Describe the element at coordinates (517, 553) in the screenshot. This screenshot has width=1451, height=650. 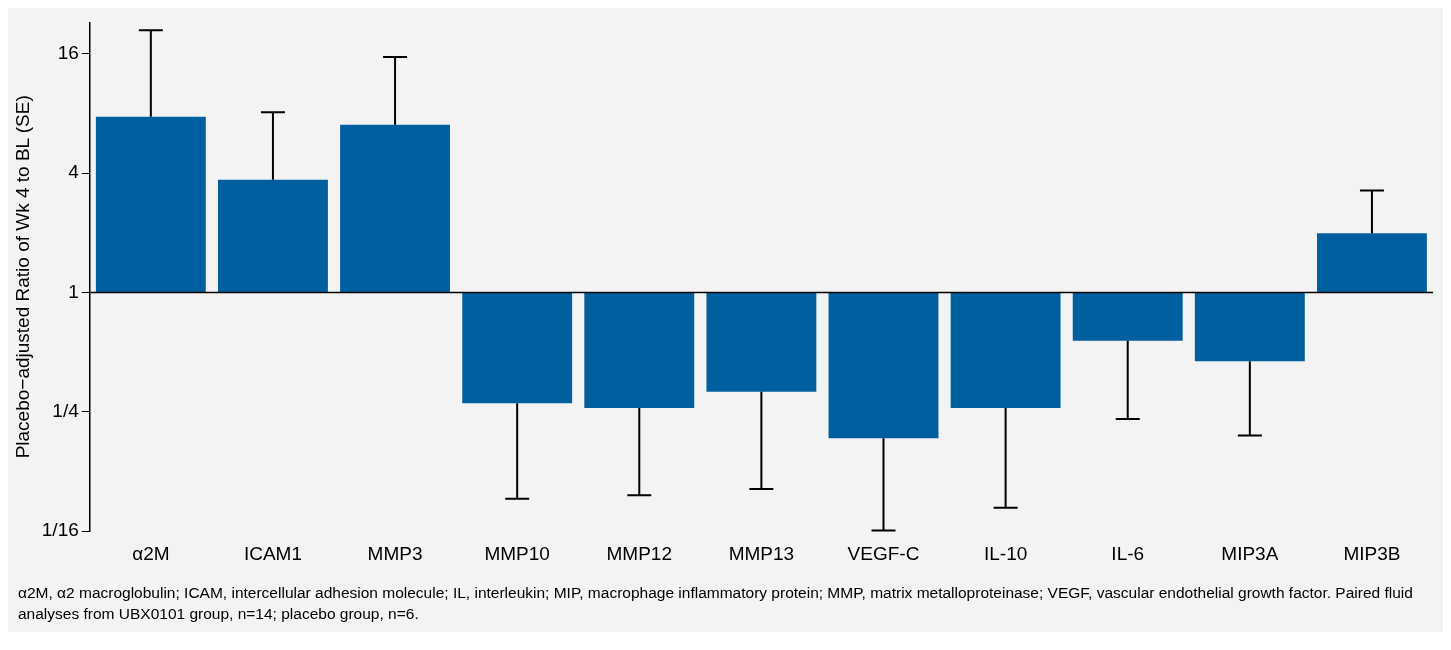
I see `x-tick-label: MMP10` at that location.